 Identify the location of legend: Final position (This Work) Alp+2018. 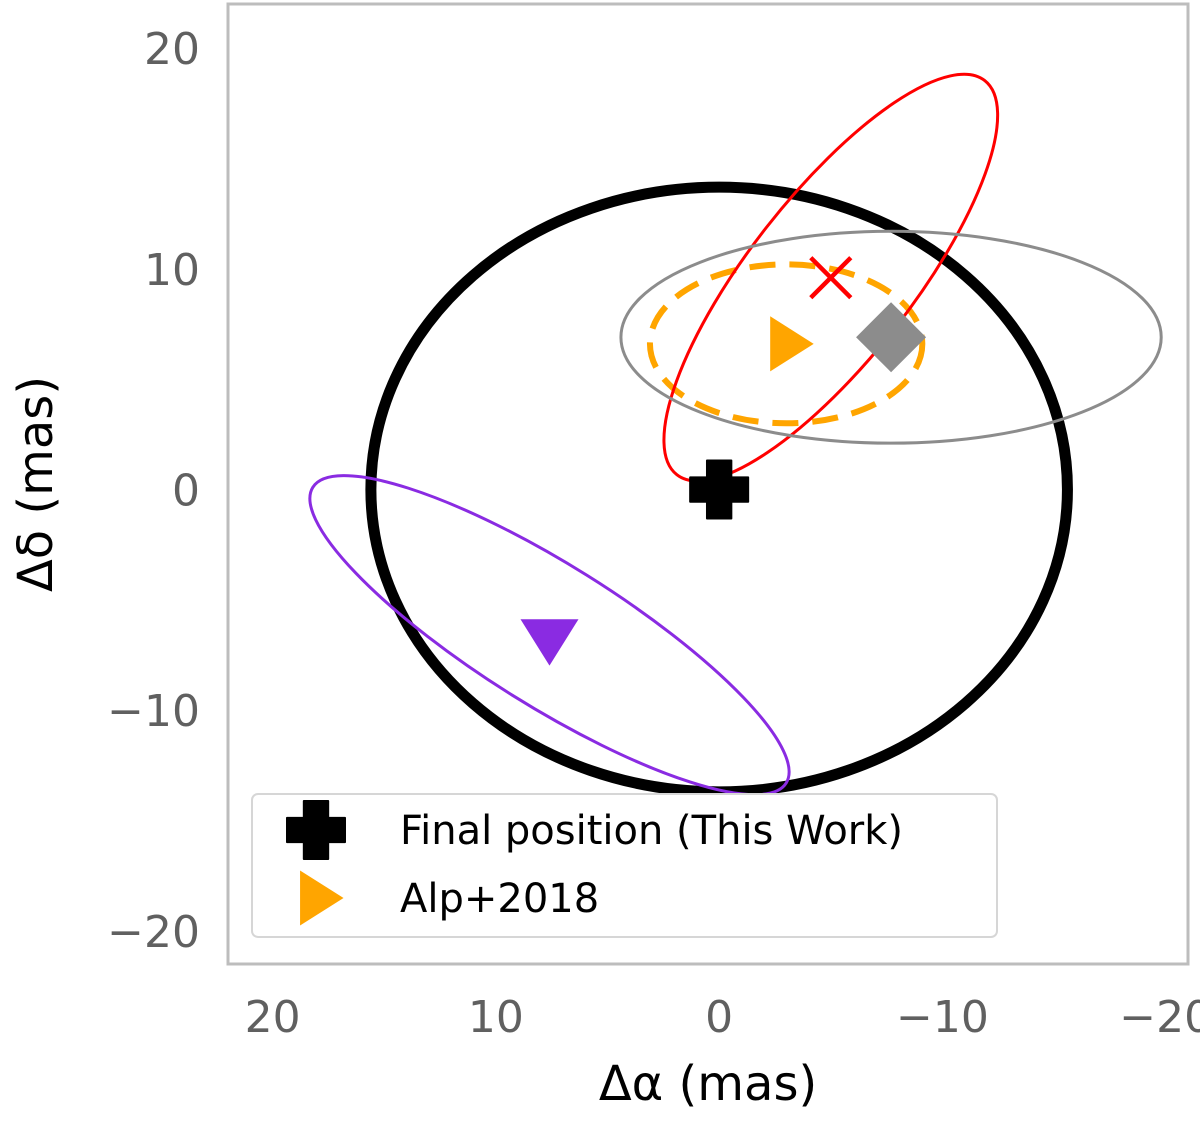
(624, 865).